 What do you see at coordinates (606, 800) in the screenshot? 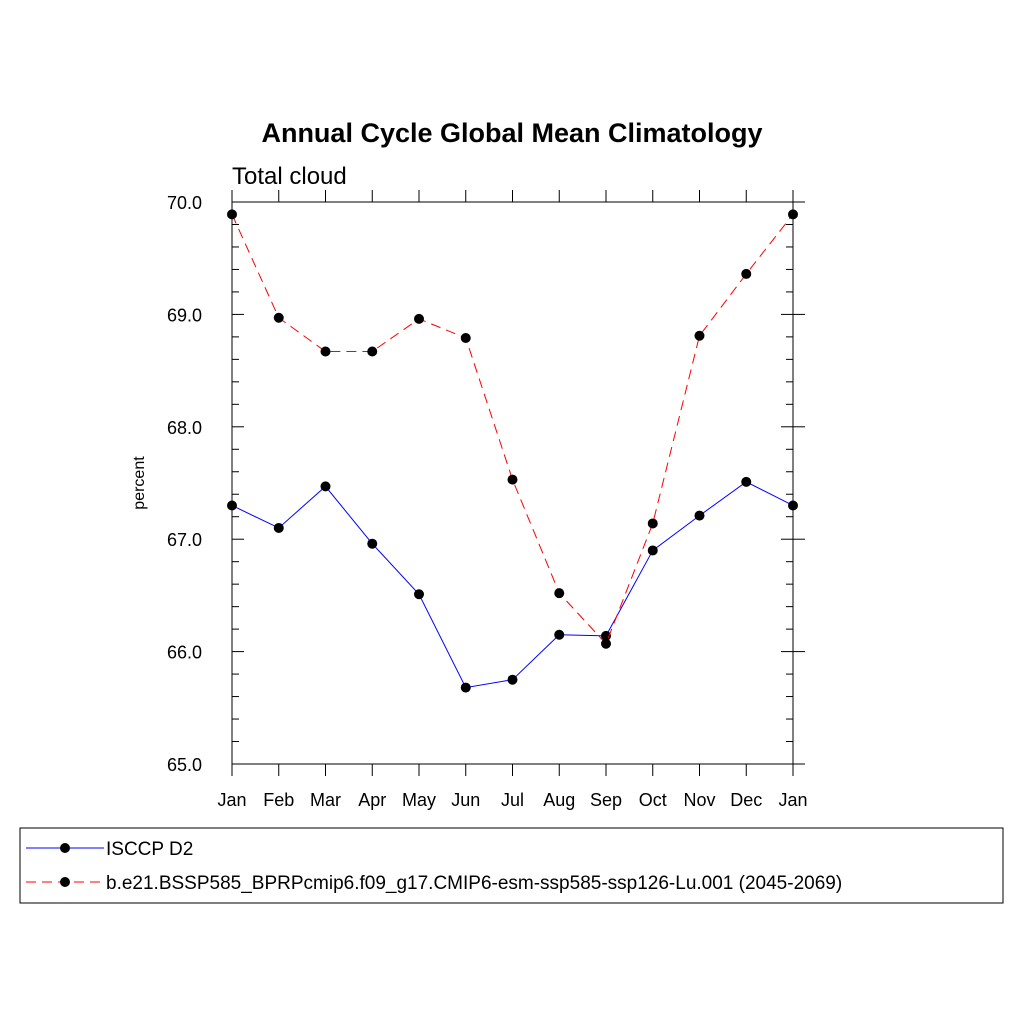
I see `x-tick-label: Sep` at bounding box center [606, 800].